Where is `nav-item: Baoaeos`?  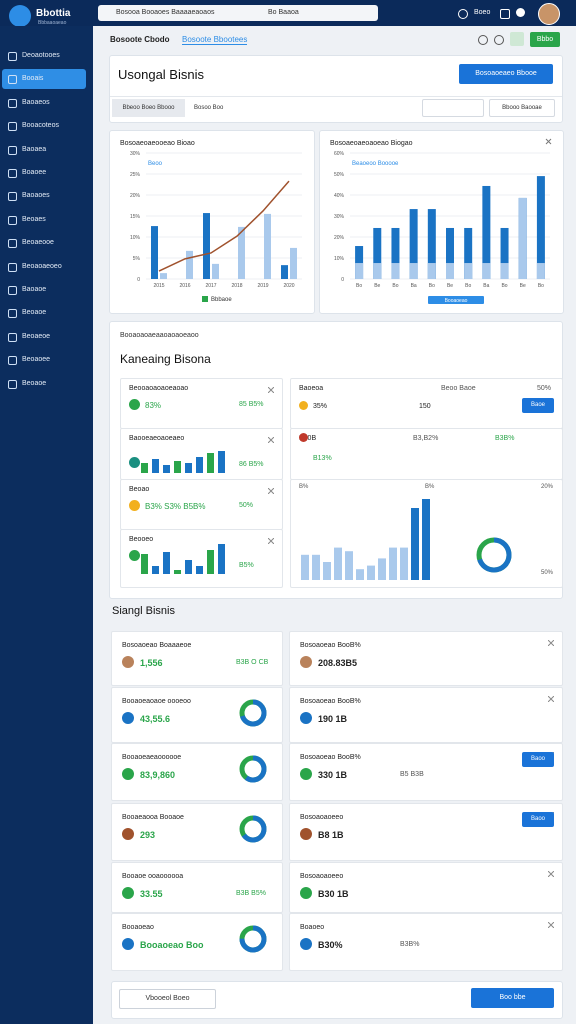 nav-item: Baoaeos is located at coordinates (44, 103).